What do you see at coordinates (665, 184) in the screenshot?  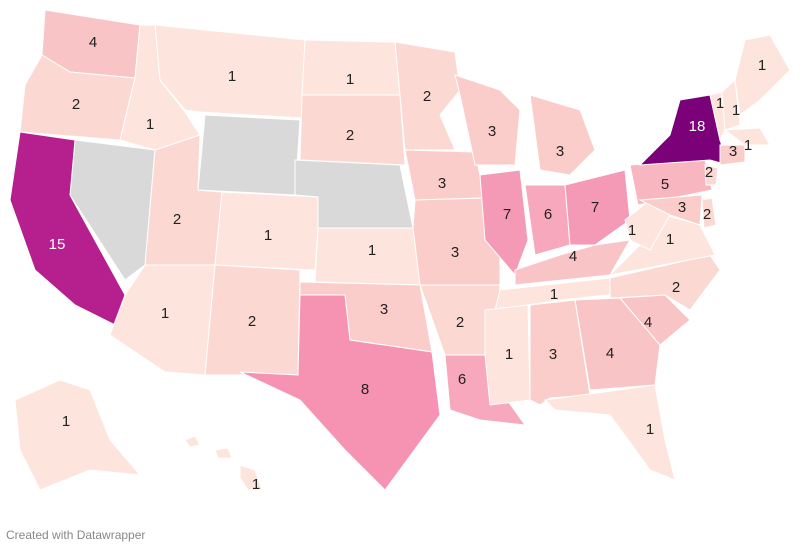 I see `region-value: 5` at bounding box center [665, 184].